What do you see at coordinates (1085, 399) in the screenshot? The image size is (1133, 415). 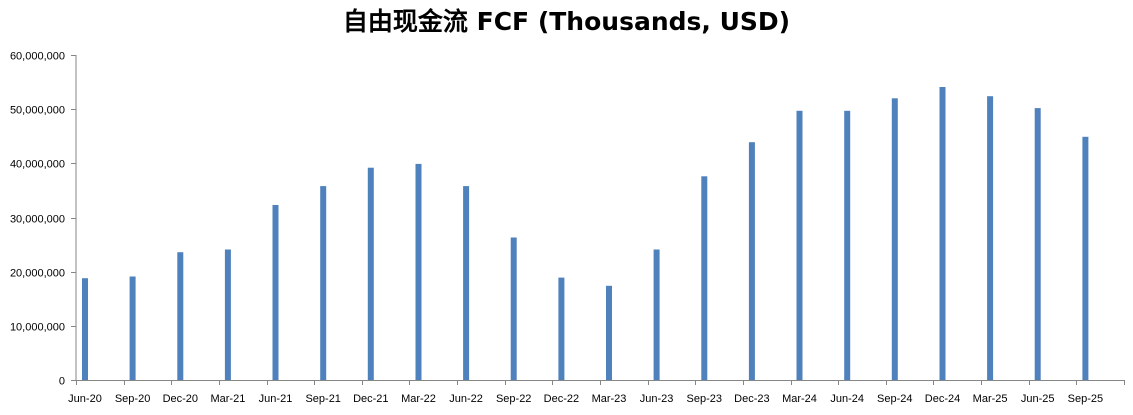 I see `x-tick-label: Sep-25` at bounding box center [1085, 399].